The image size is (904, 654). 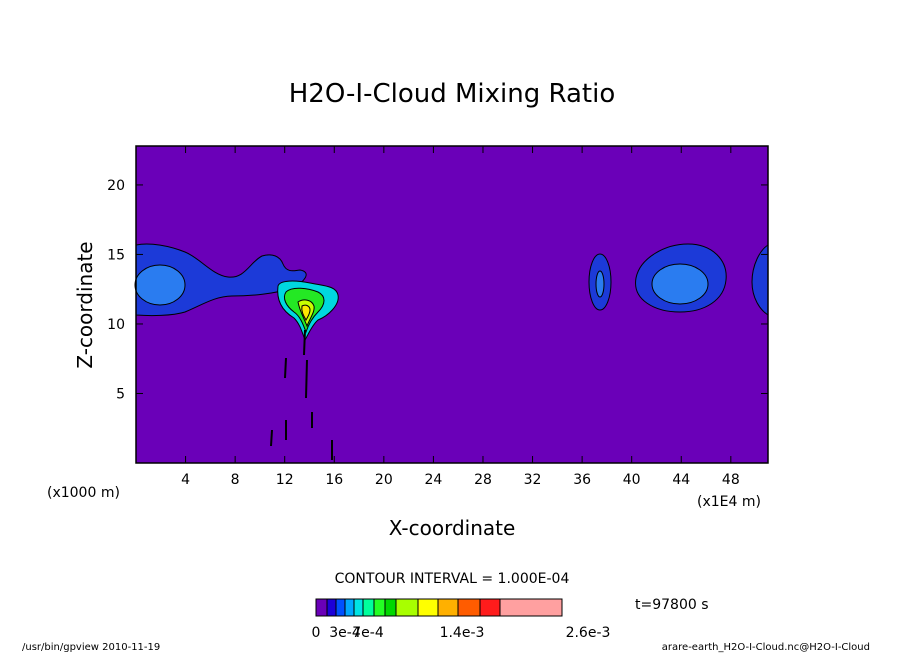 I want to click on x-tick-label: 48, so click(x=731, y=480).